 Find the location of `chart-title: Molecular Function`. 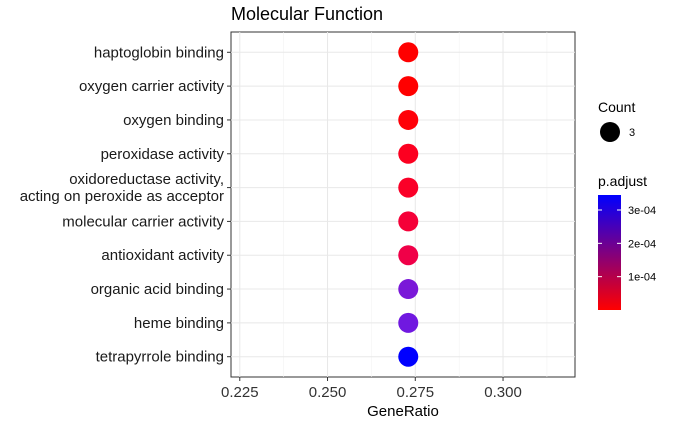

chart-title: Molecular Function is located at coordinates (307, 14).